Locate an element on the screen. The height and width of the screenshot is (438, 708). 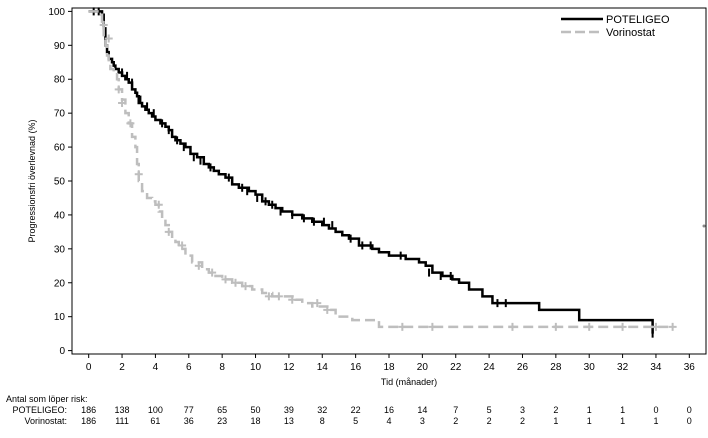
x-axis-label: Tid (månader) is located at coordinates (409, 382).